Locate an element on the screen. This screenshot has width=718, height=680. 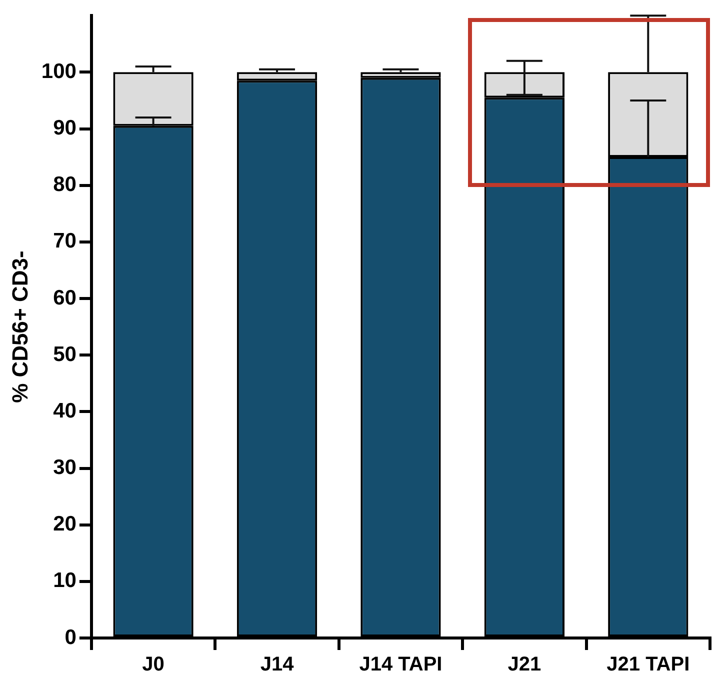
y-tick-label: 50 is located at coordinates (64, 354).